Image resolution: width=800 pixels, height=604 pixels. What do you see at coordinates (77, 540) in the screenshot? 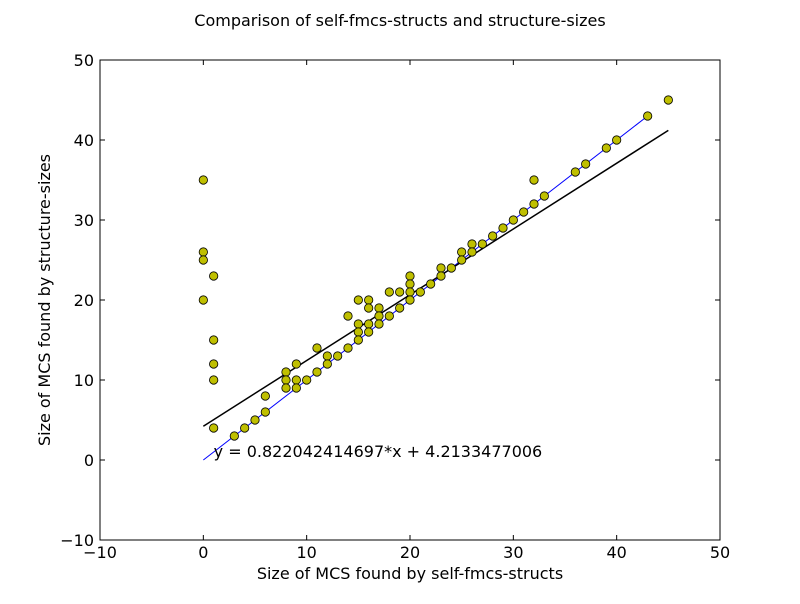
I see `y-tick-label: −10` at bounding box center [77, 540].